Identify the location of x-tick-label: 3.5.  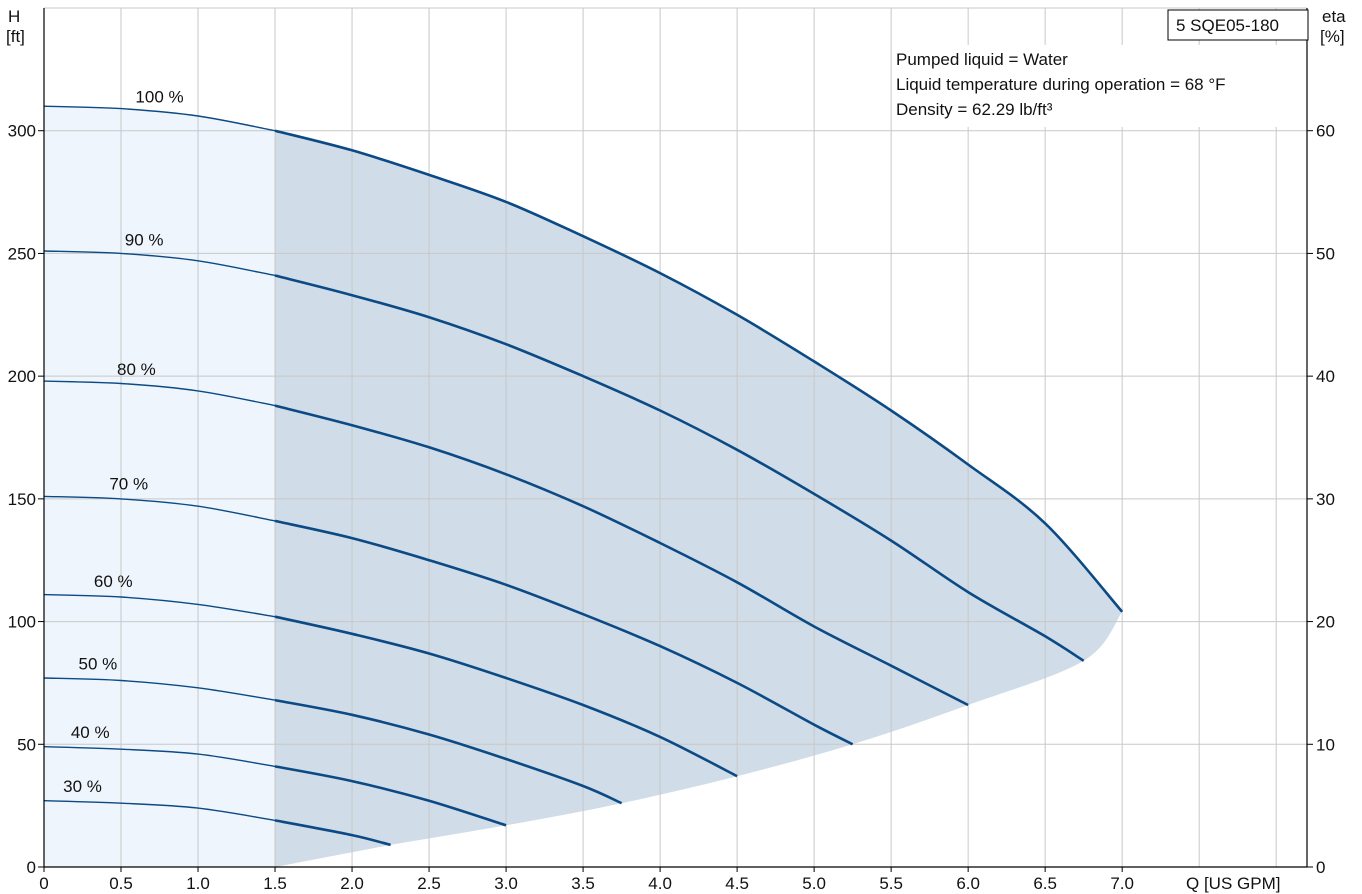
(583, 883).